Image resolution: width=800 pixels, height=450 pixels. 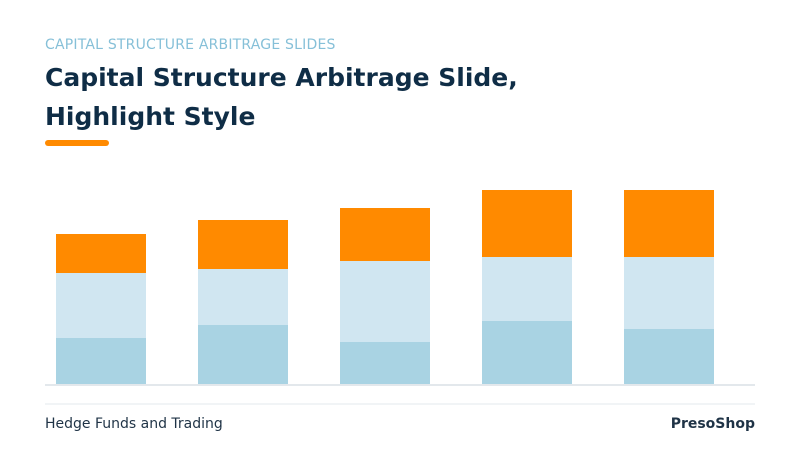 I want to click on accent-bar, so click(x=77, y=143).